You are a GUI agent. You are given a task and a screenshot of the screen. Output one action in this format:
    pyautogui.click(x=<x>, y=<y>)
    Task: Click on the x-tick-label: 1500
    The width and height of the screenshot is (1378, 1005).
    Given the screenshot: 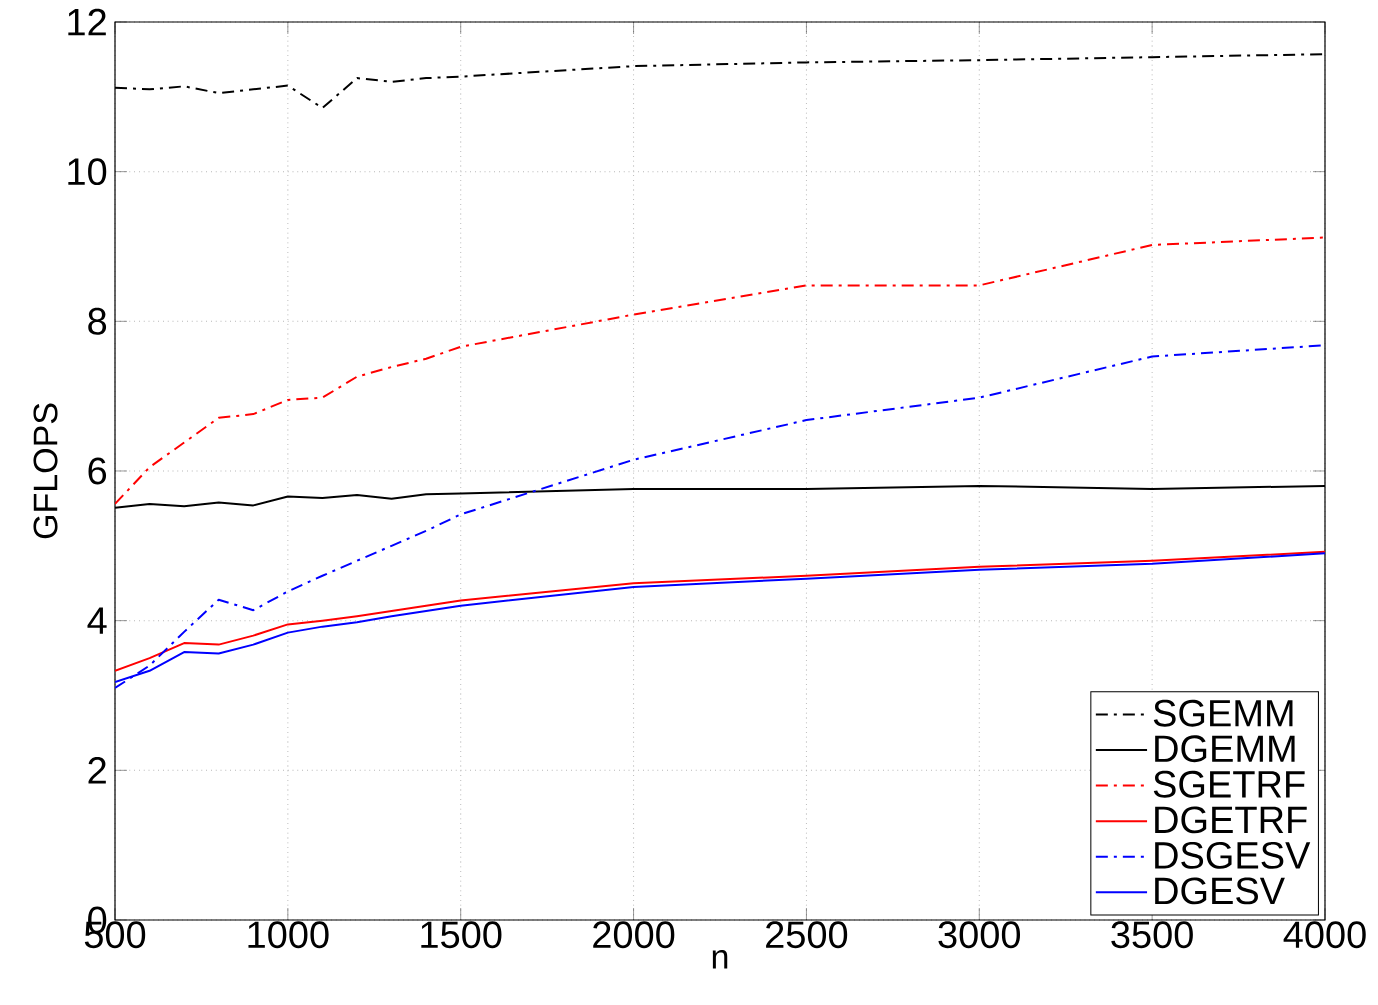 What is the action you would take?
    pyautogui.click(x=461, y=935)
    